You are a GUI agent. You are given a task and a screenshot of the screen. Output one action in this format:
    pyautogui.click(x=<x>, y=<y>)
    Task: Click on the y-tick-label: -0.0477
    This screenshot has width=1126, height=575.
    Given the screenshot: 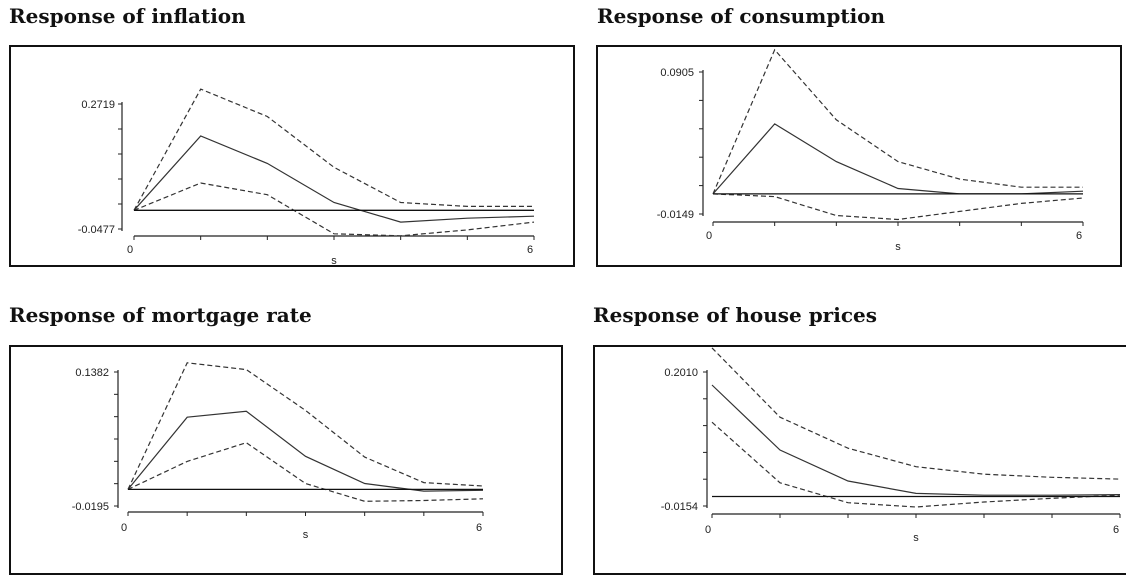 What is the action you would take?
    pyautogui.click(x=96, y=230)
    